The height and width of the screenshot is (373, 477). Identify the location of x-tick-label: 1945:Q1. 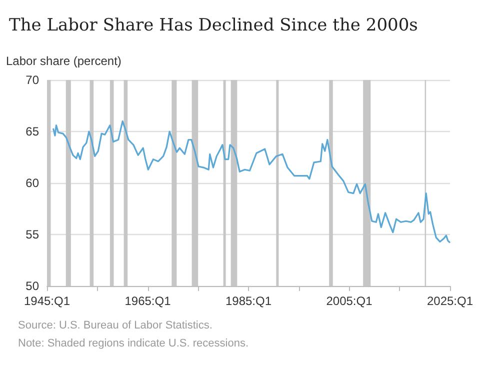
(47, 301).